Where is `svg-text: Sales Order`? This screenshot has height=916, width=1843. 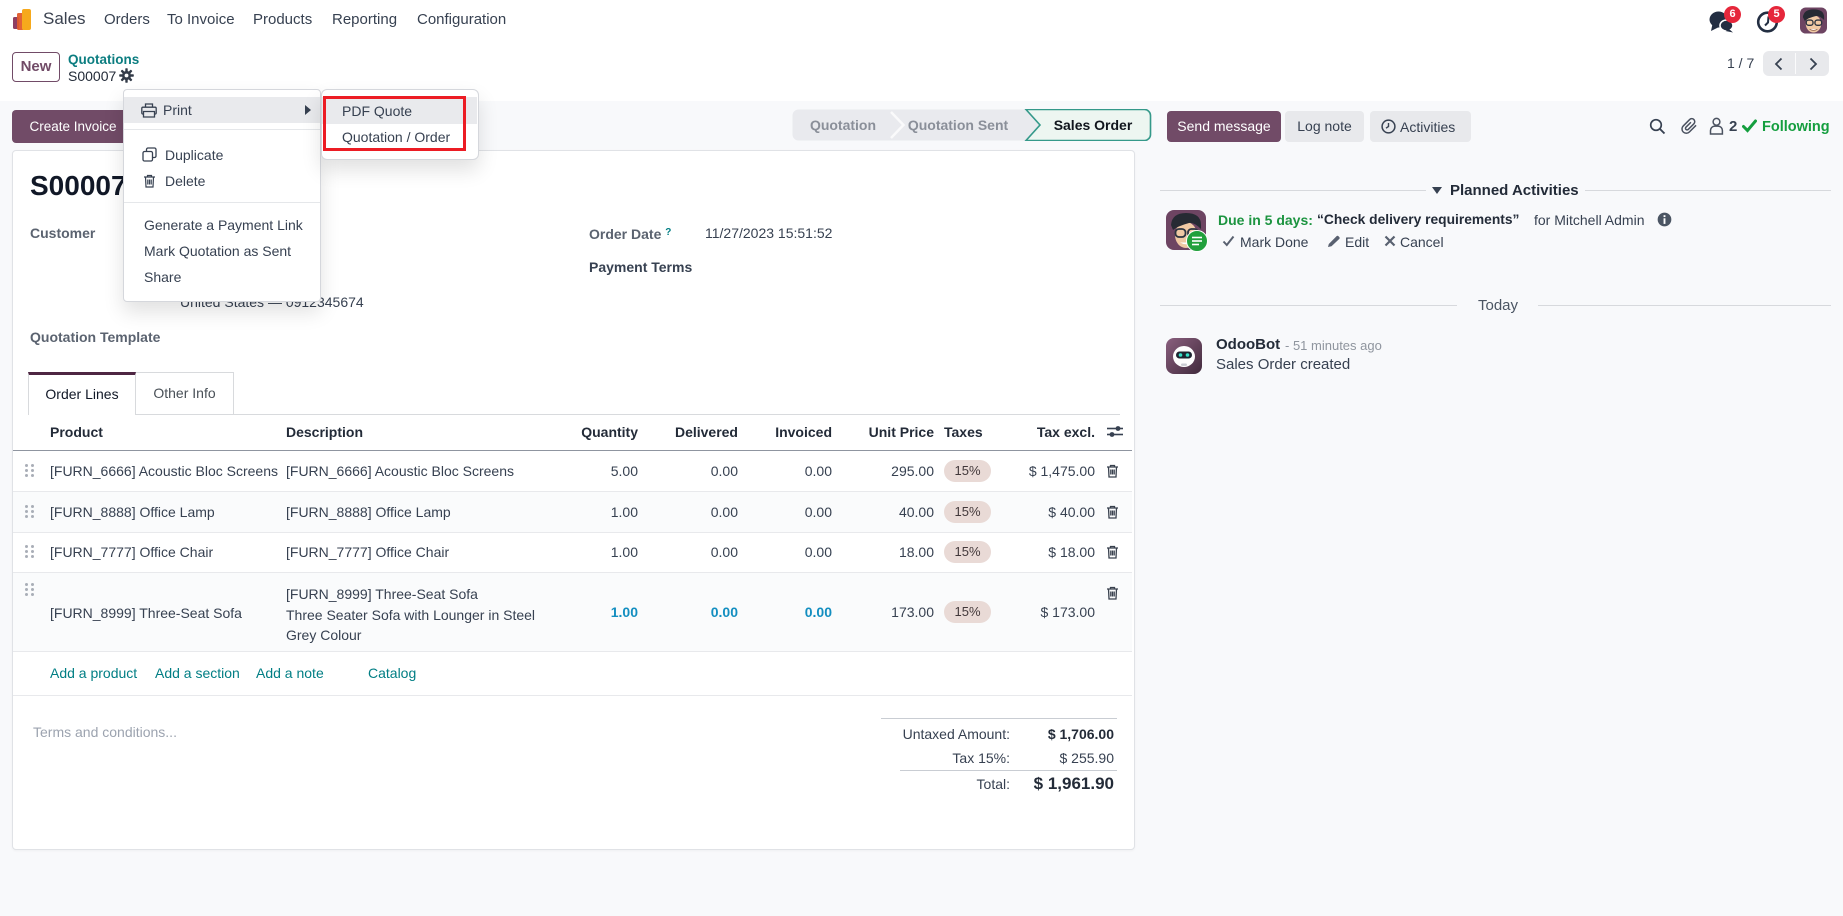
svg-text: Sales Order is located at coordinates (1093, 125).